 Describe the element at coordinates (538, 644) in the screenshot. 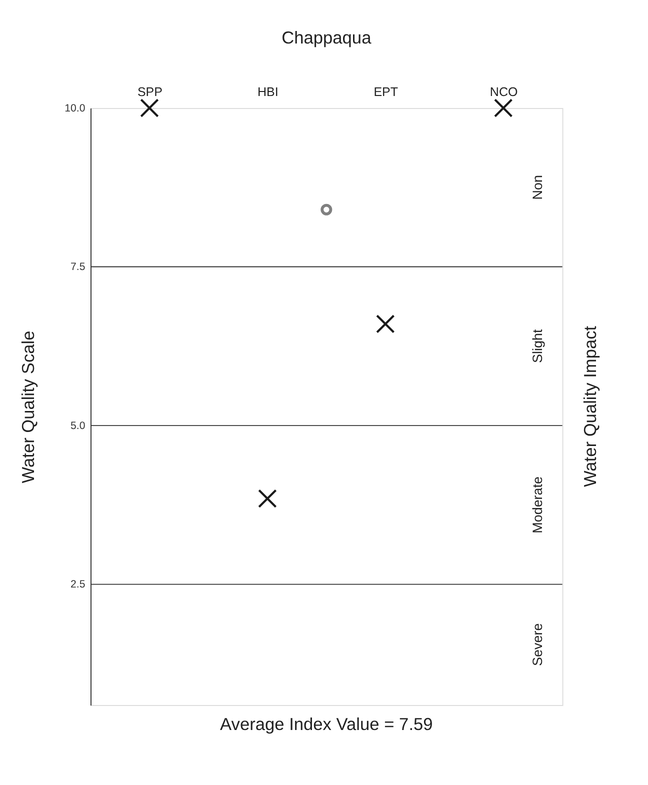

I see `annotation: Severe` at that location.